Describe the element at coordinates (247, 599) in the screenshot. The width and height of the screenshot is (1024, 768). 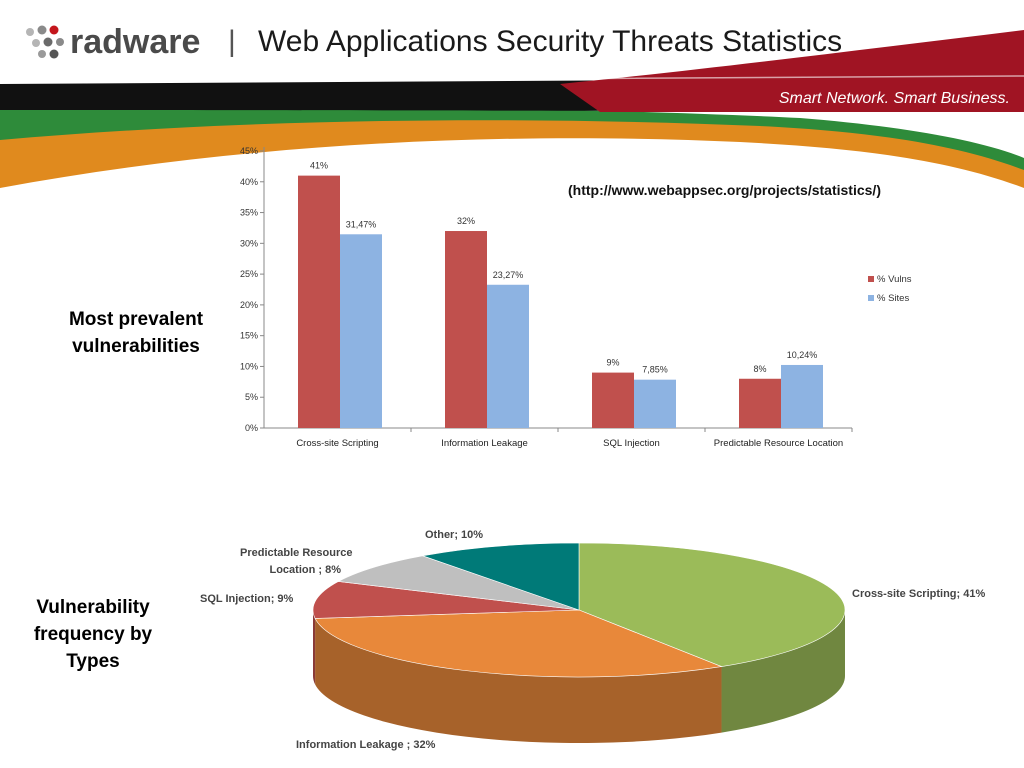
I see `pie-label: SQL Injection; 9%` at that location.